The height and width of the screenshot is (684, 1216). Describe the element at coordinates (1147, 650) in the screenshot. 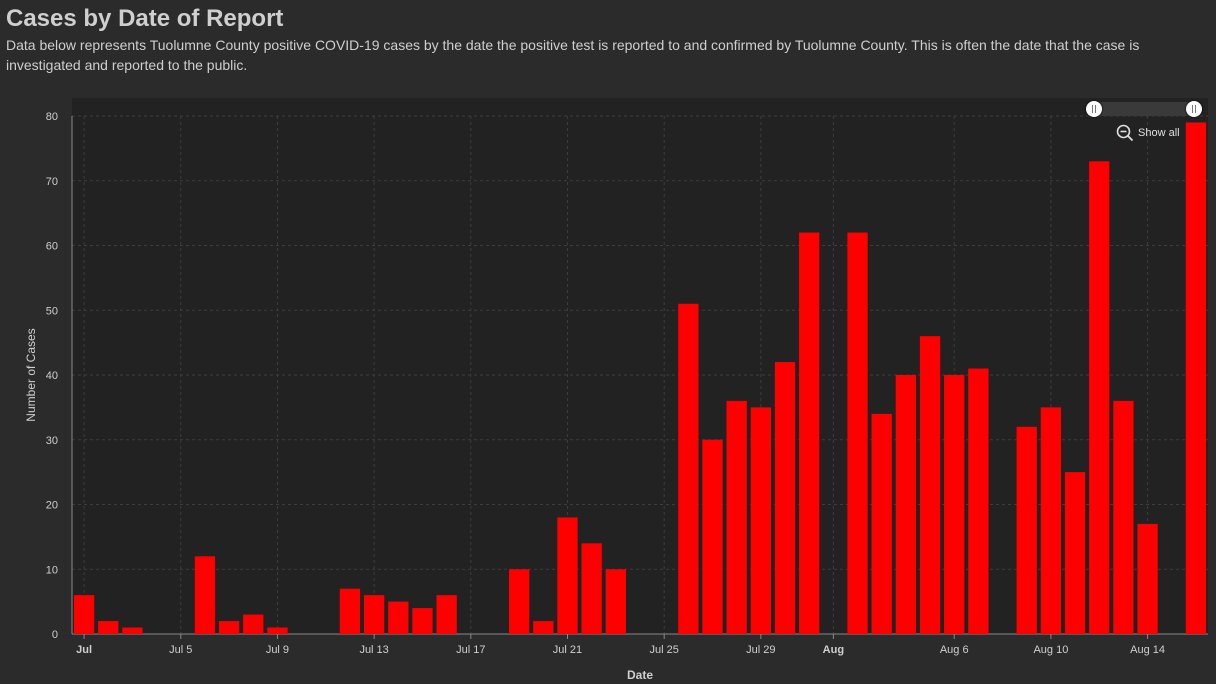

I see `x-tick-label: Aug 14` at that location.